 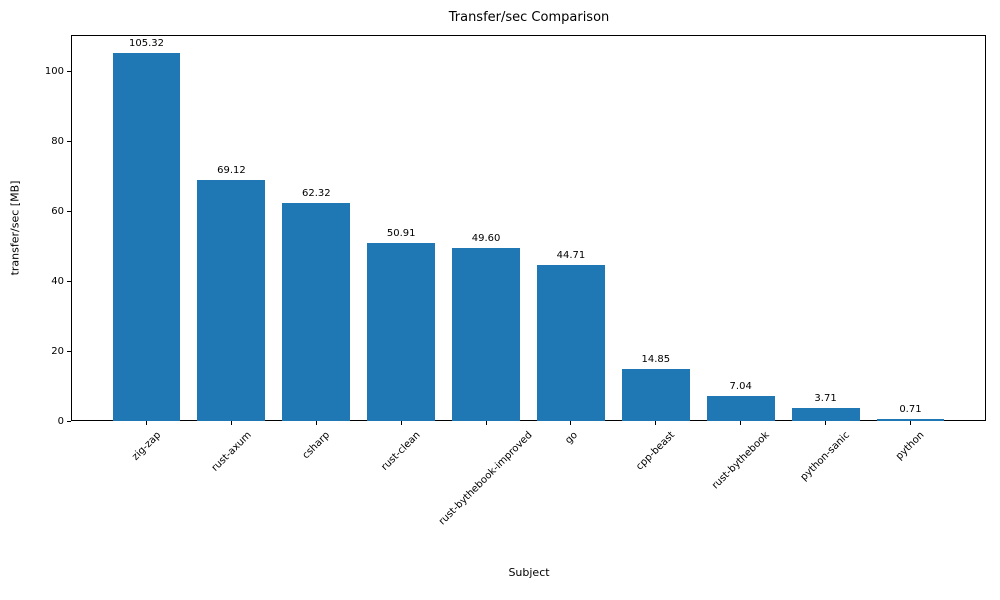 I want to click on x-tick-label: csharp, so click(x=316, y=445).